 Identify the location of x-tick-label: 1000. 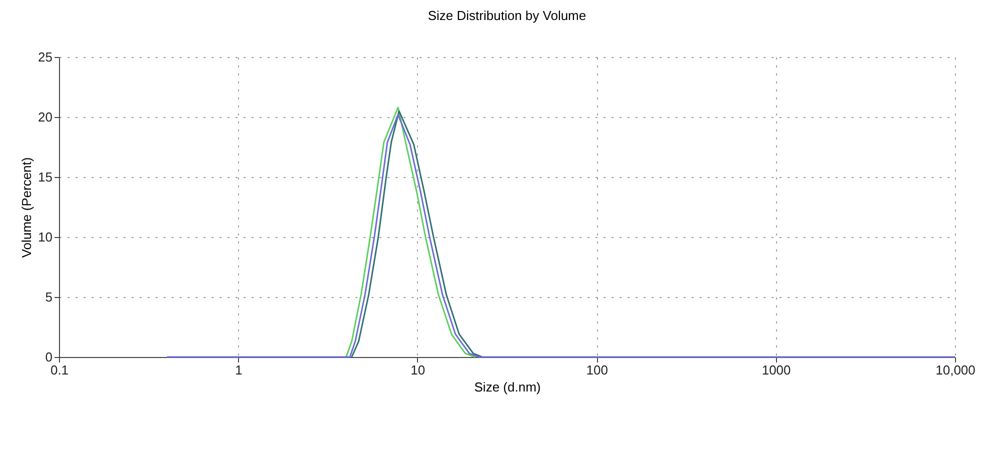
(776, 370).